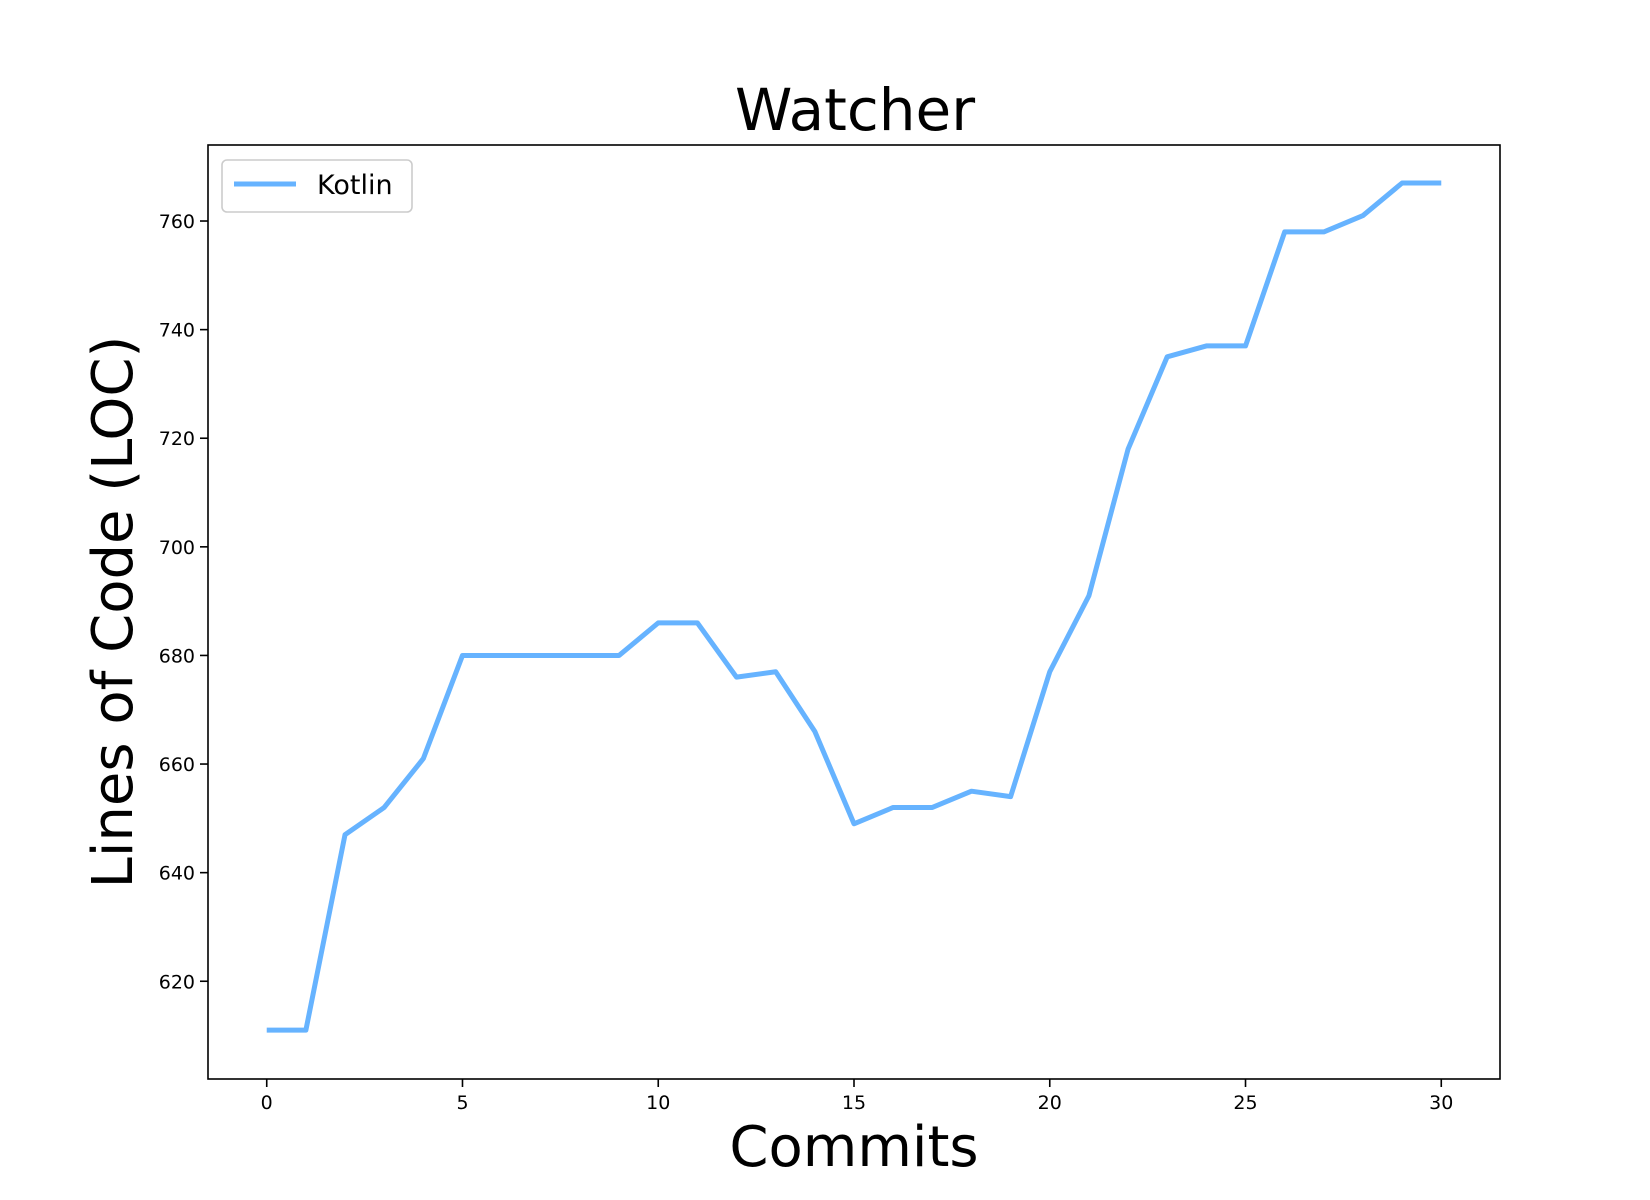  I want to click on x-tick-label: 30, so click(1441, 1103).